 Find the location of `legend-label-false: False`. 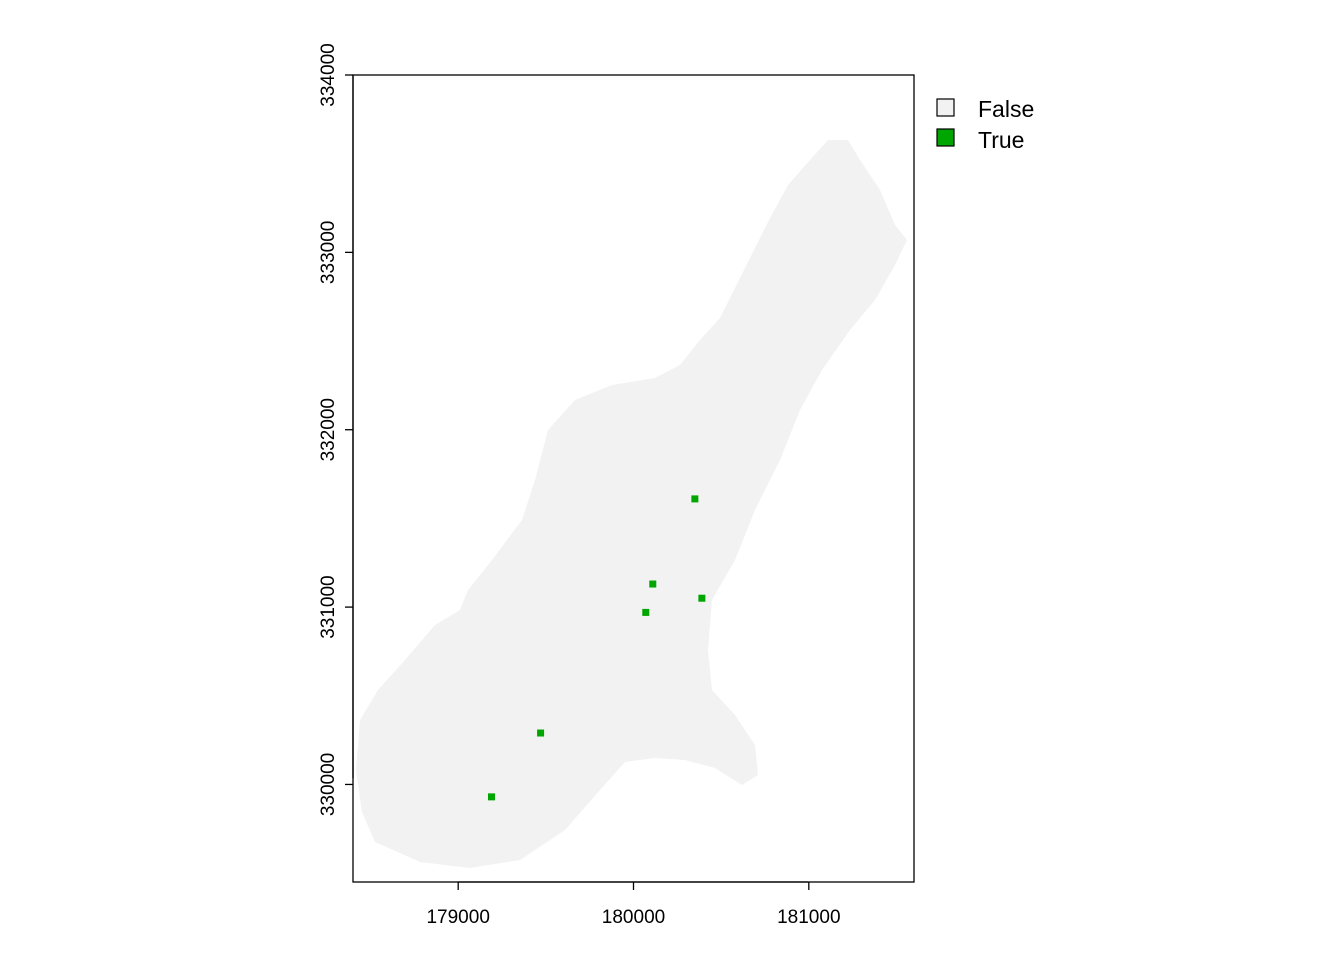

legend-label-false: False is located at coordinates (1006, 109).